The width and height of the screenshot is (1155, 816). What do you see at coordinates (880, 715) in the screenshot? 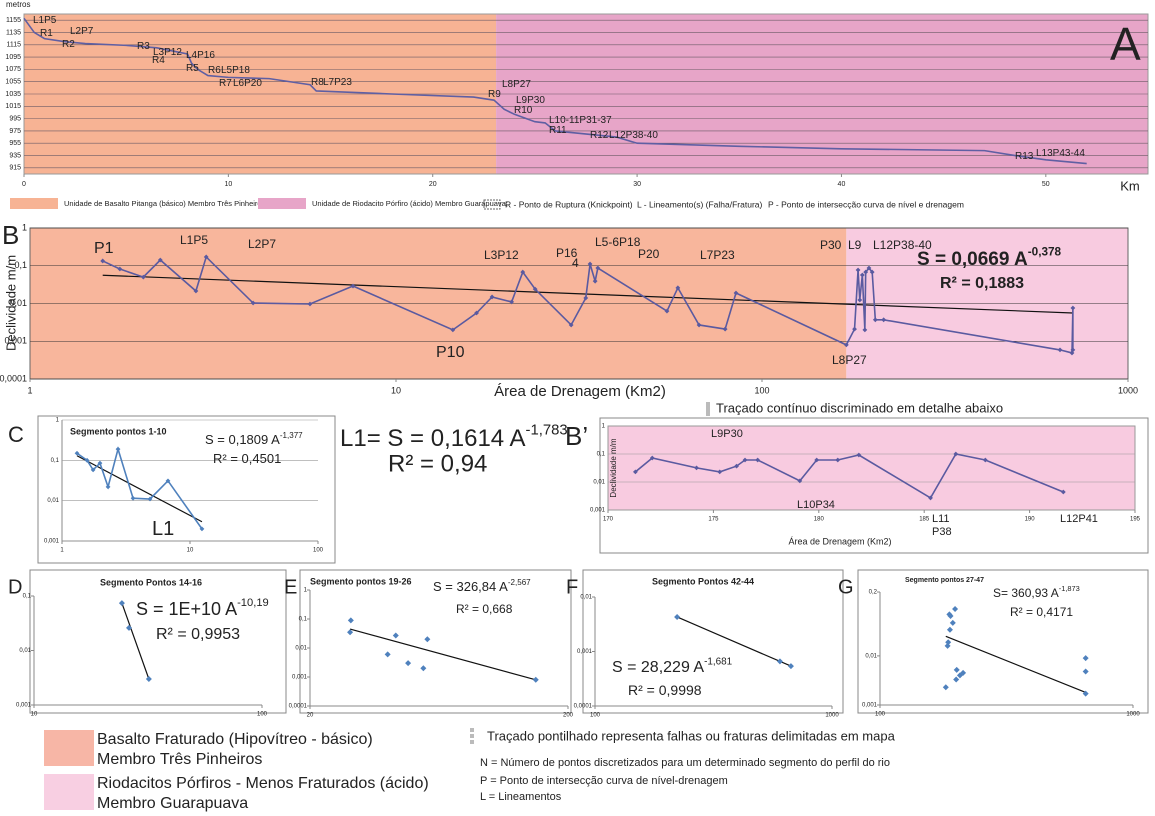
I see `x-tick-label: 100` at bounding box center [880, 715].